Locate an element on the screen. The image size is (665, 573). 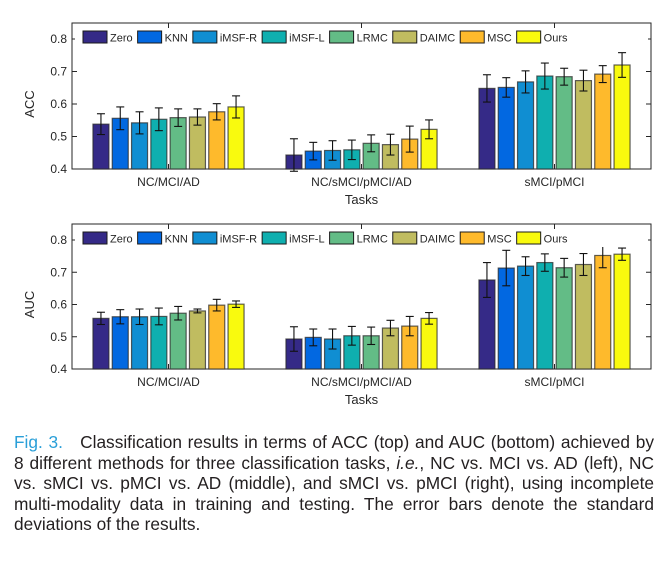
bar-zero is located at coordinates (101, 343).